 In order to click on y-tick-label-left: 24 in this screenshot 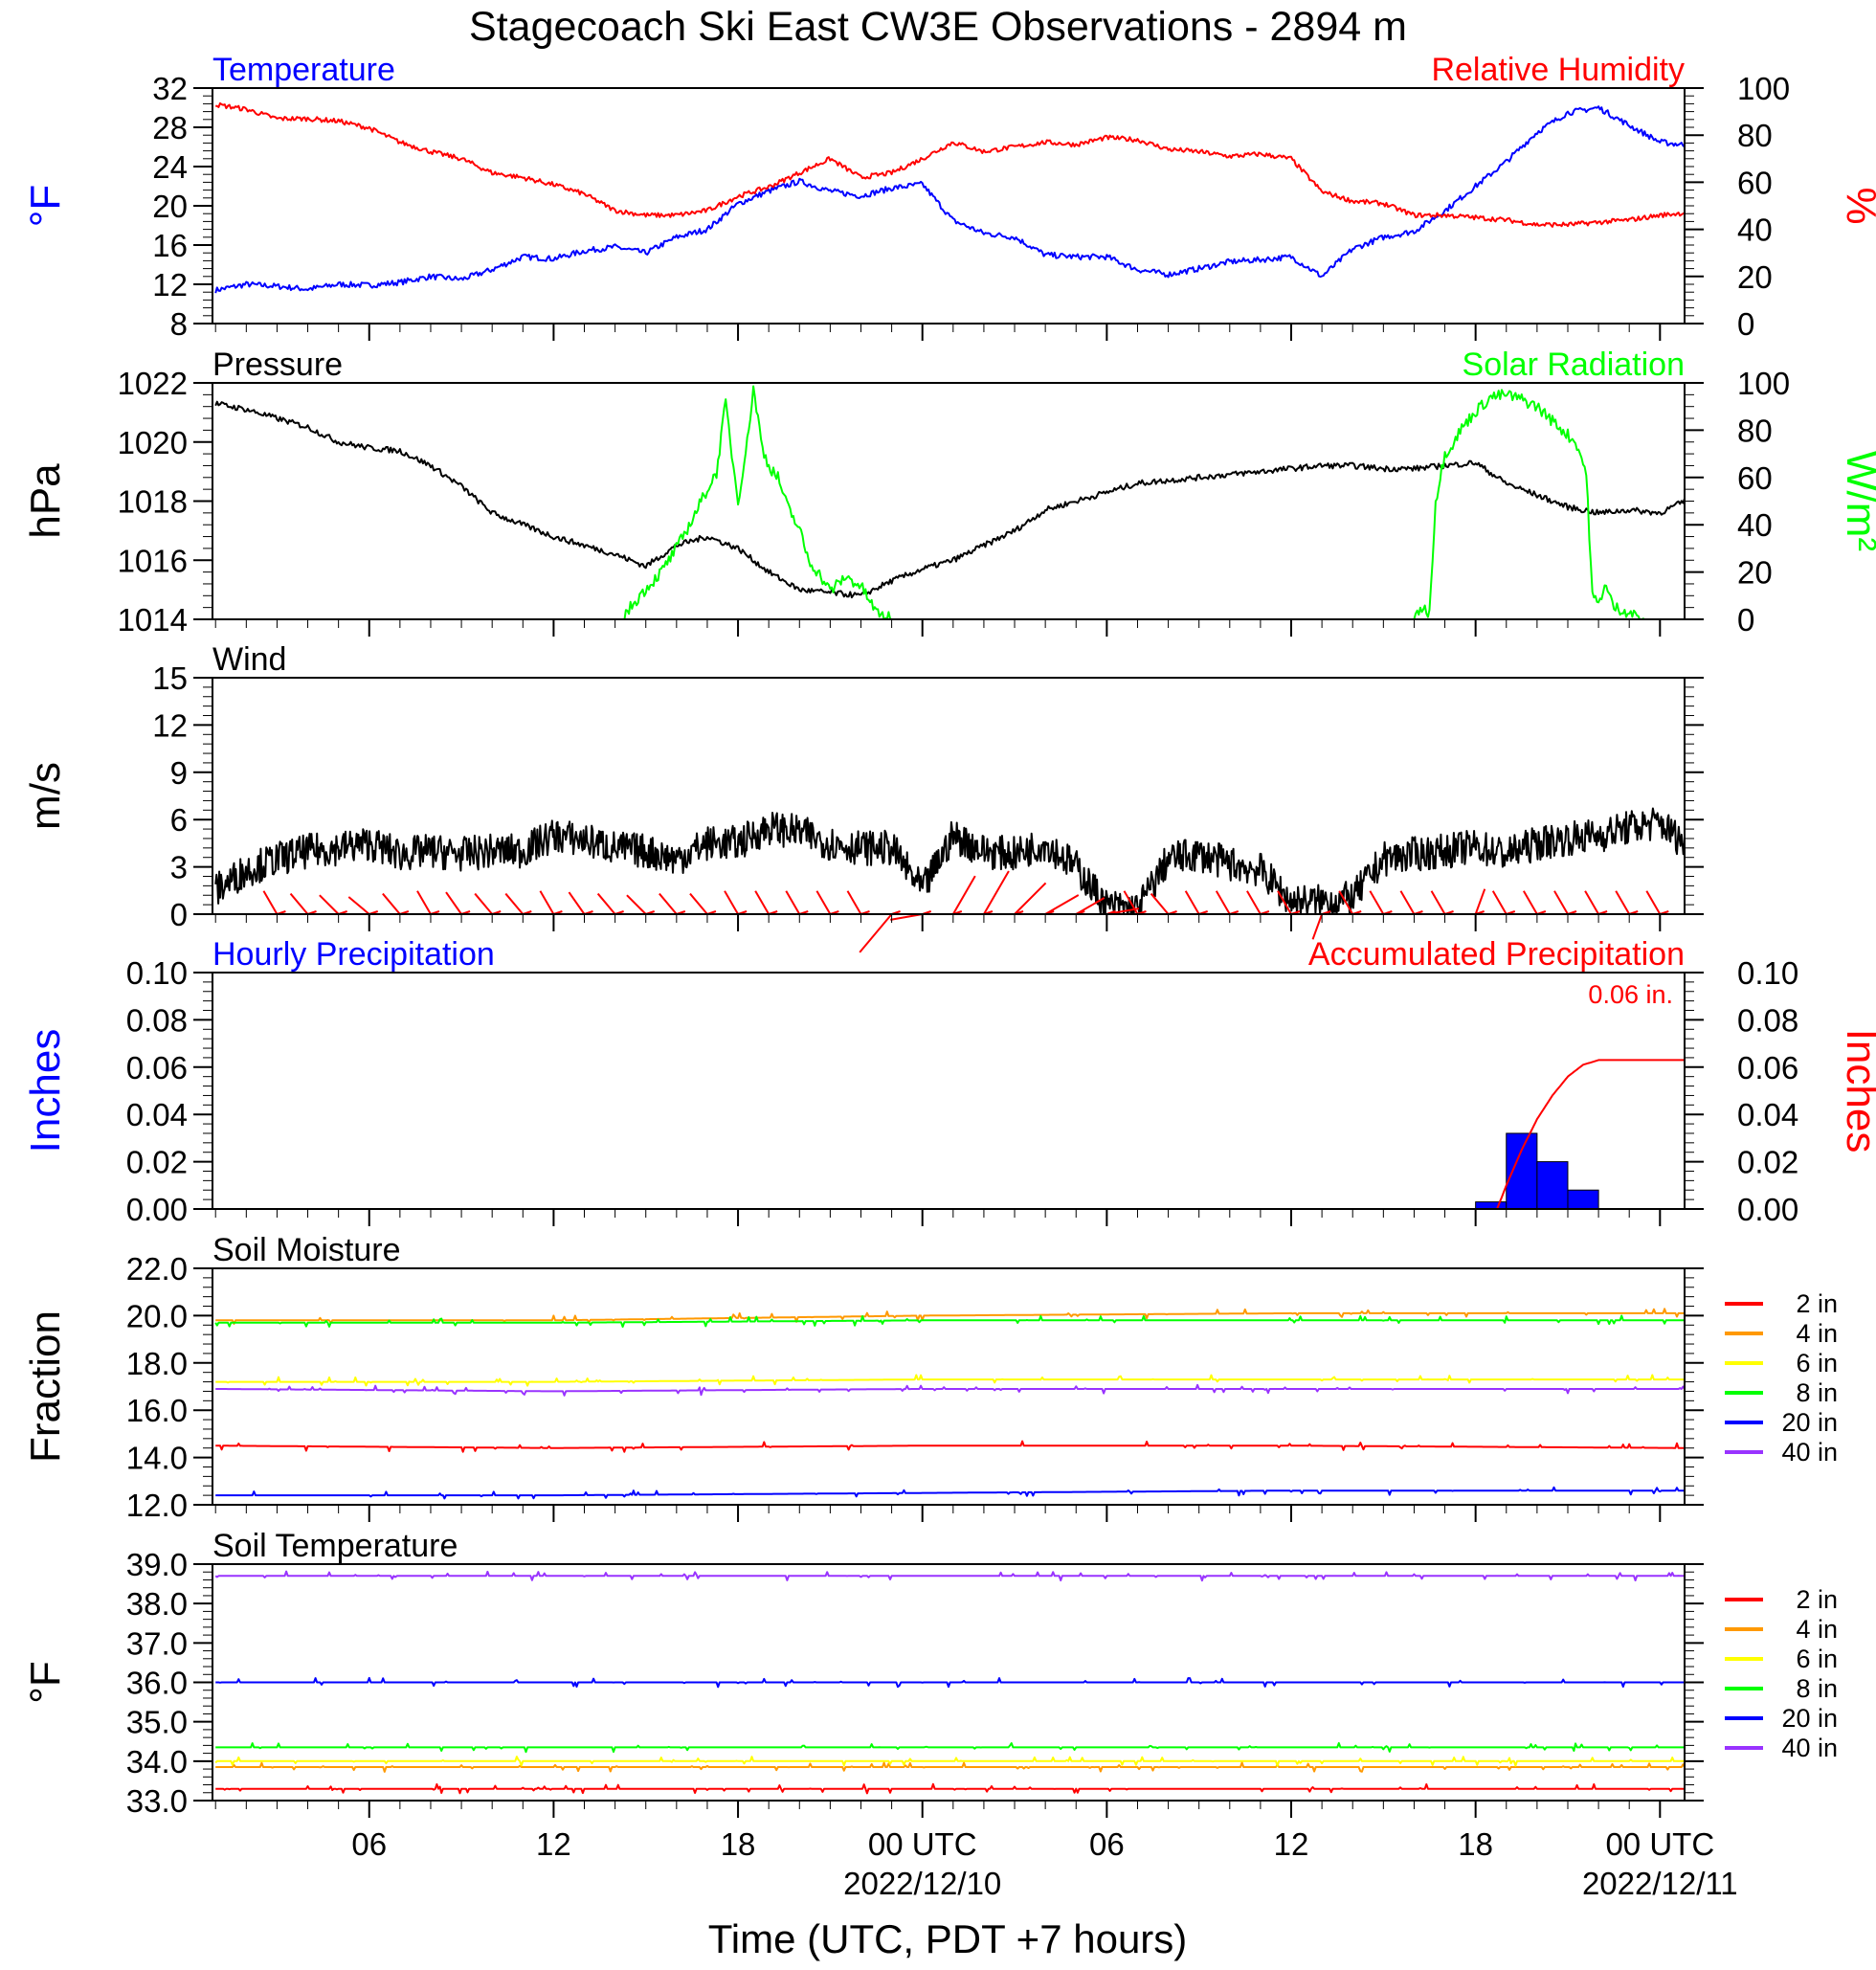, I will do `click(170, 167)`.